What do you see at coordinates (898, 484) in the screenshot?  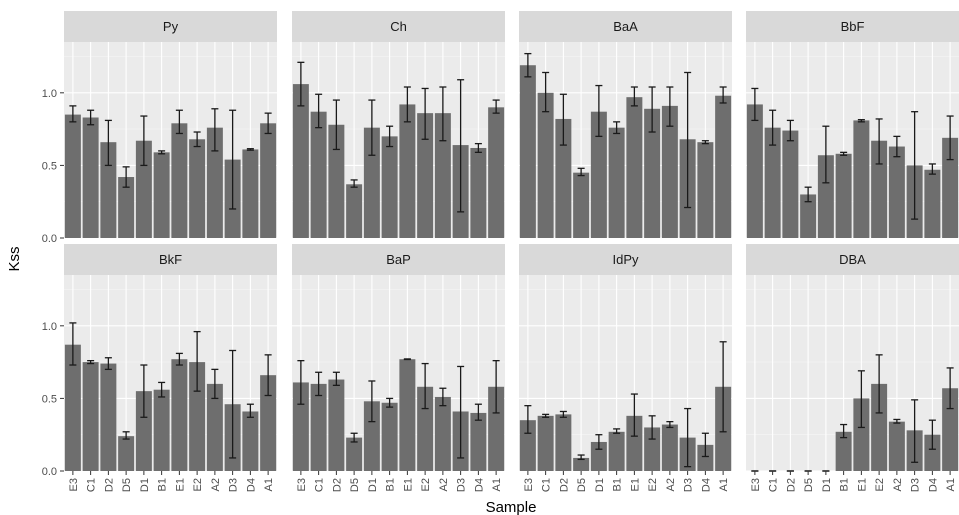 I see `x-tick-label-a2: A2` at bounding box center [898, 484].